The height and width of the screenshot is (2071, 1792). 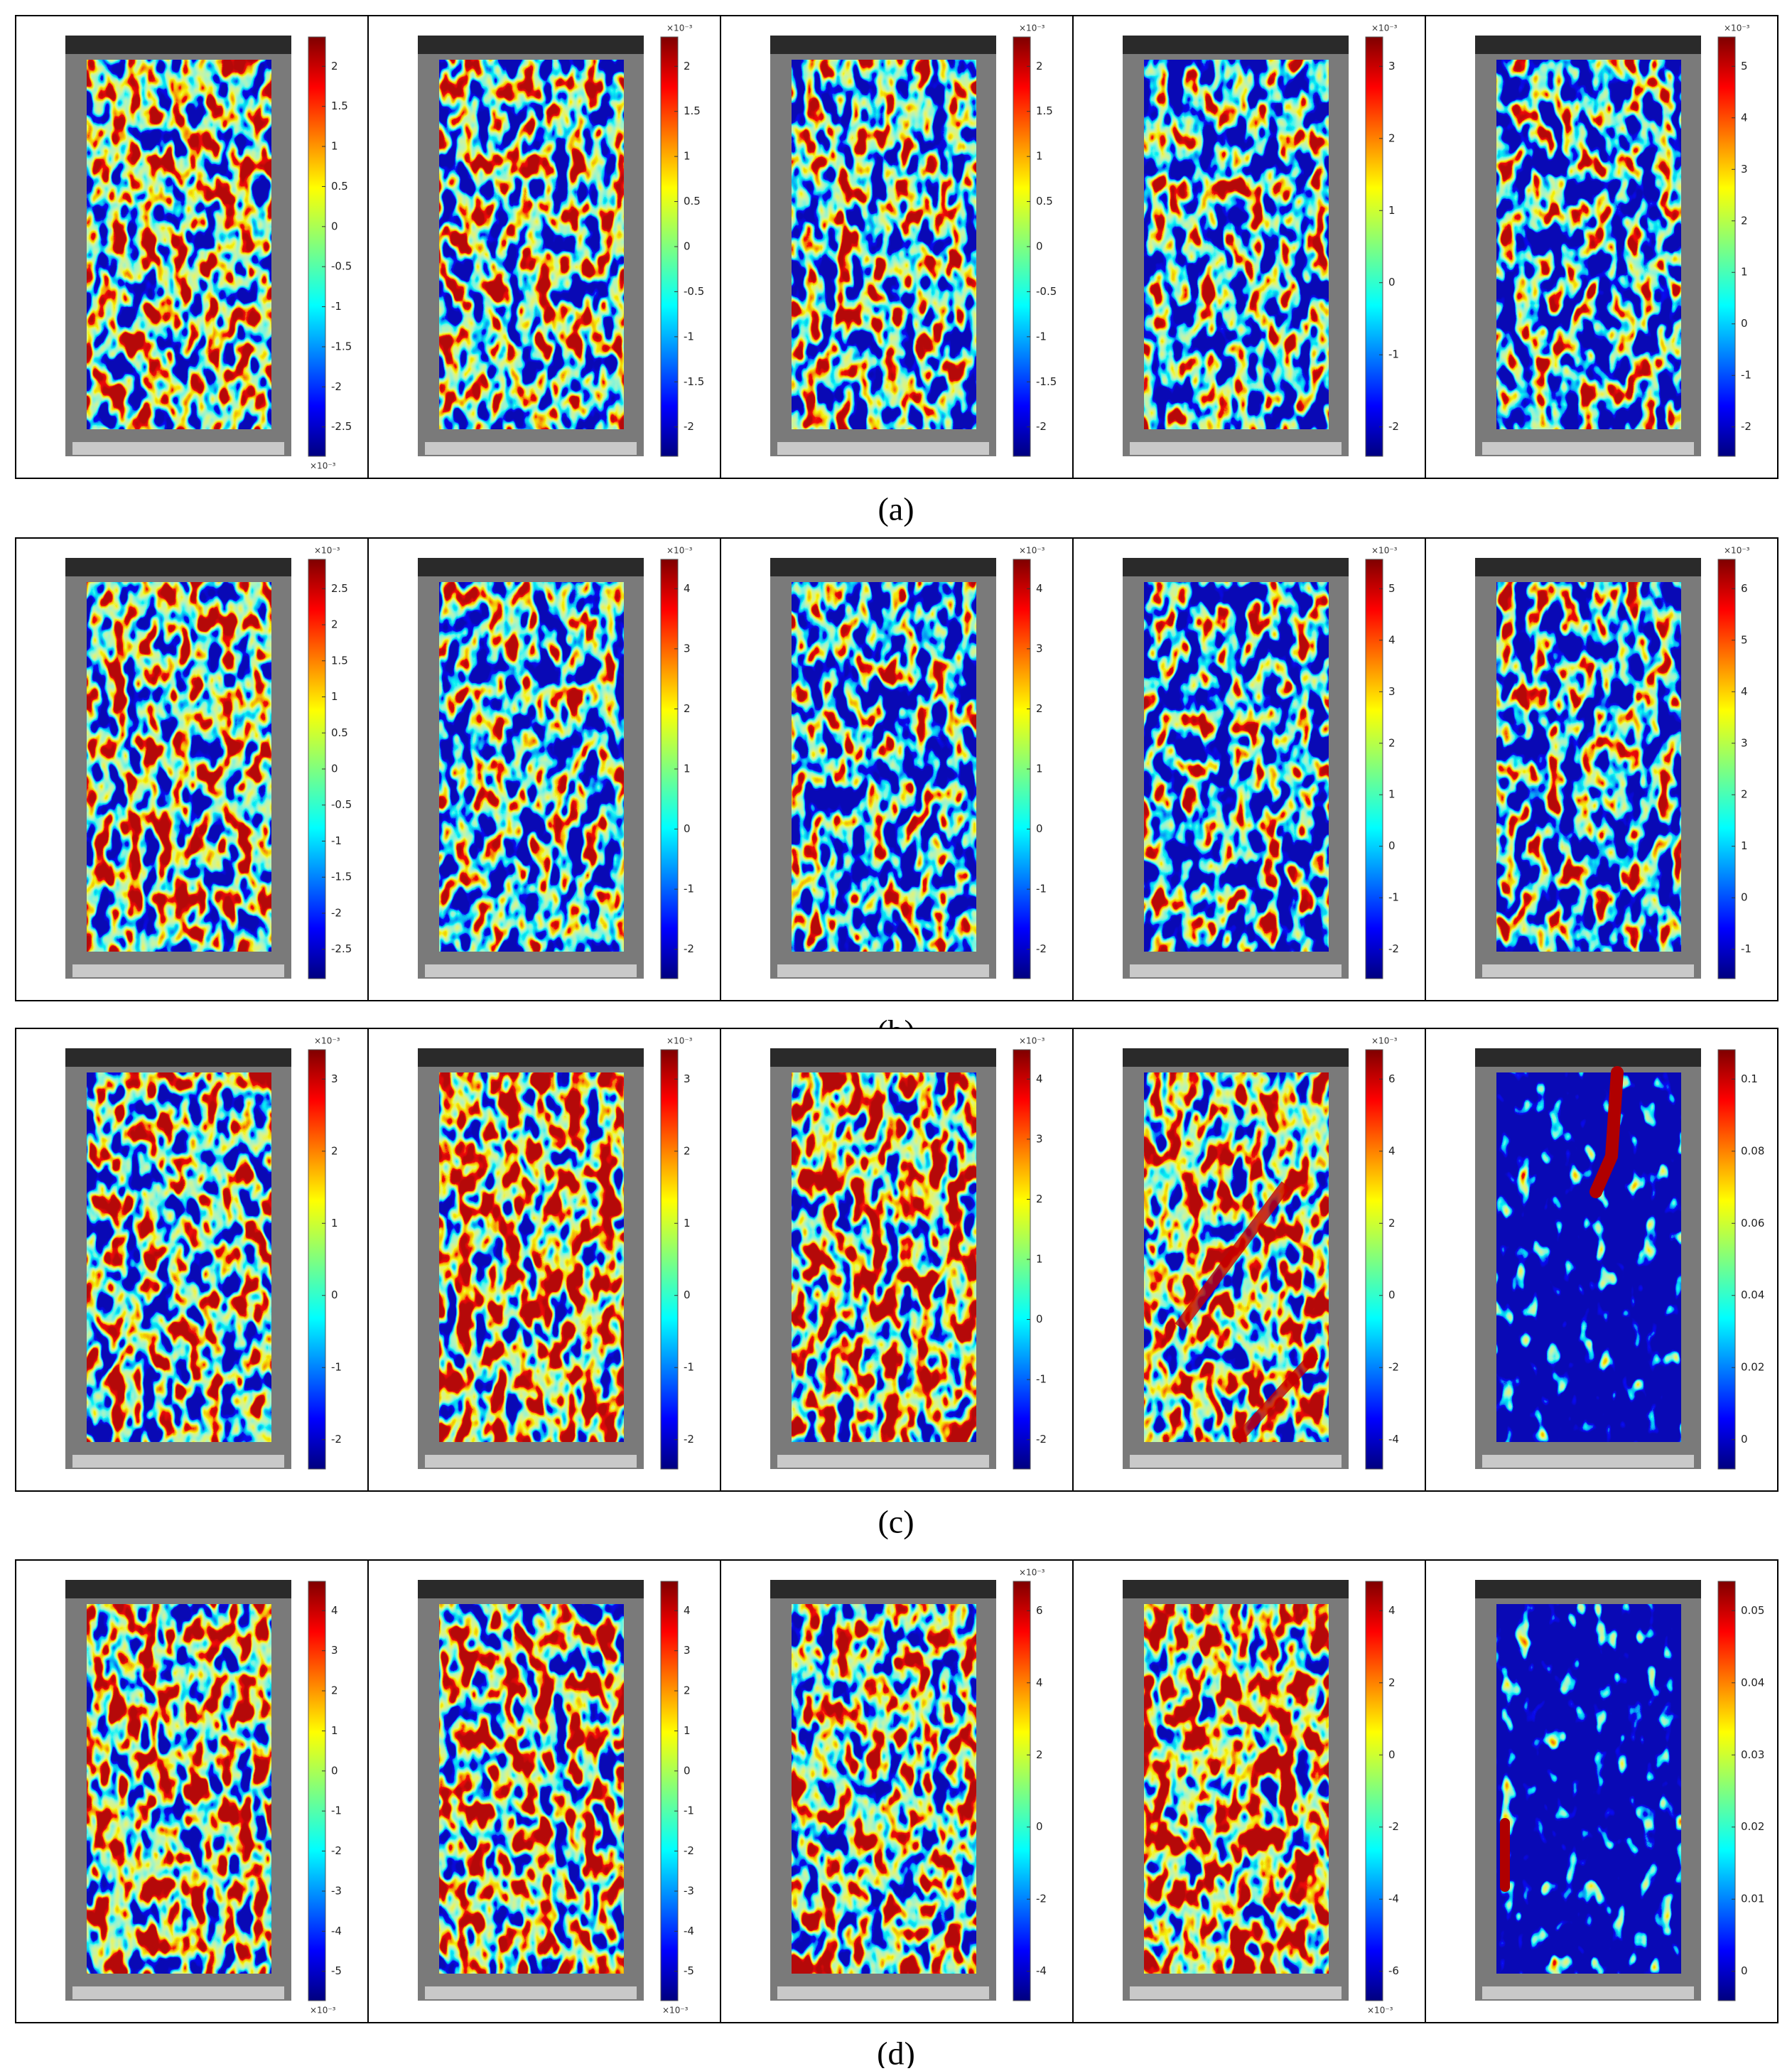 I want to click on colorbar-tick-label: 0.02, so click(x=1753, y=1367).